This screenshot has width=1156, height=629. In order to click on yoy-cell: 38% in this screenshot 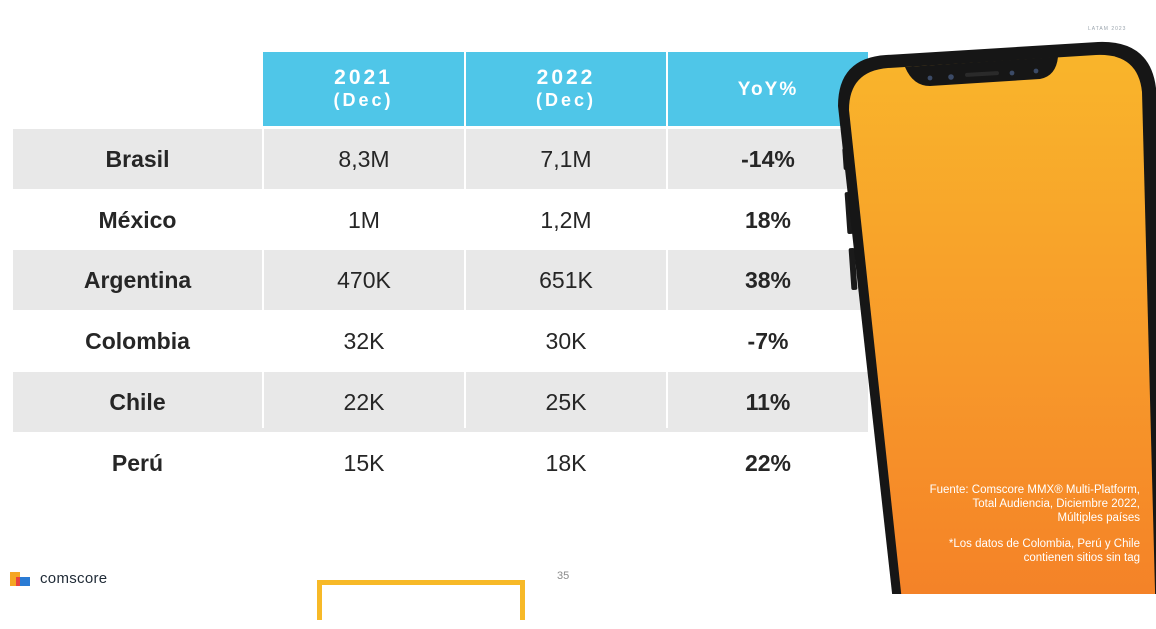, I will do `click(768, 279)`.